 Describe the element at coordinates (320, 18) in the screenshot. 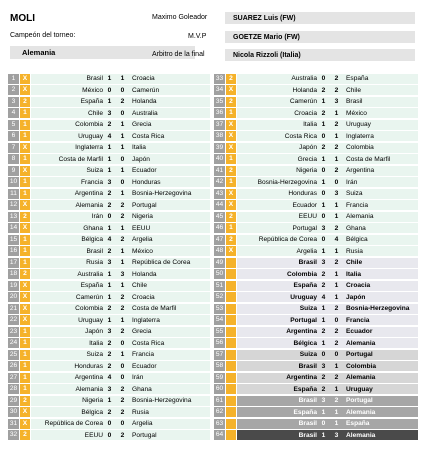

I see `top-scorer-value: SUAREZ Luis (FW)` at that location.